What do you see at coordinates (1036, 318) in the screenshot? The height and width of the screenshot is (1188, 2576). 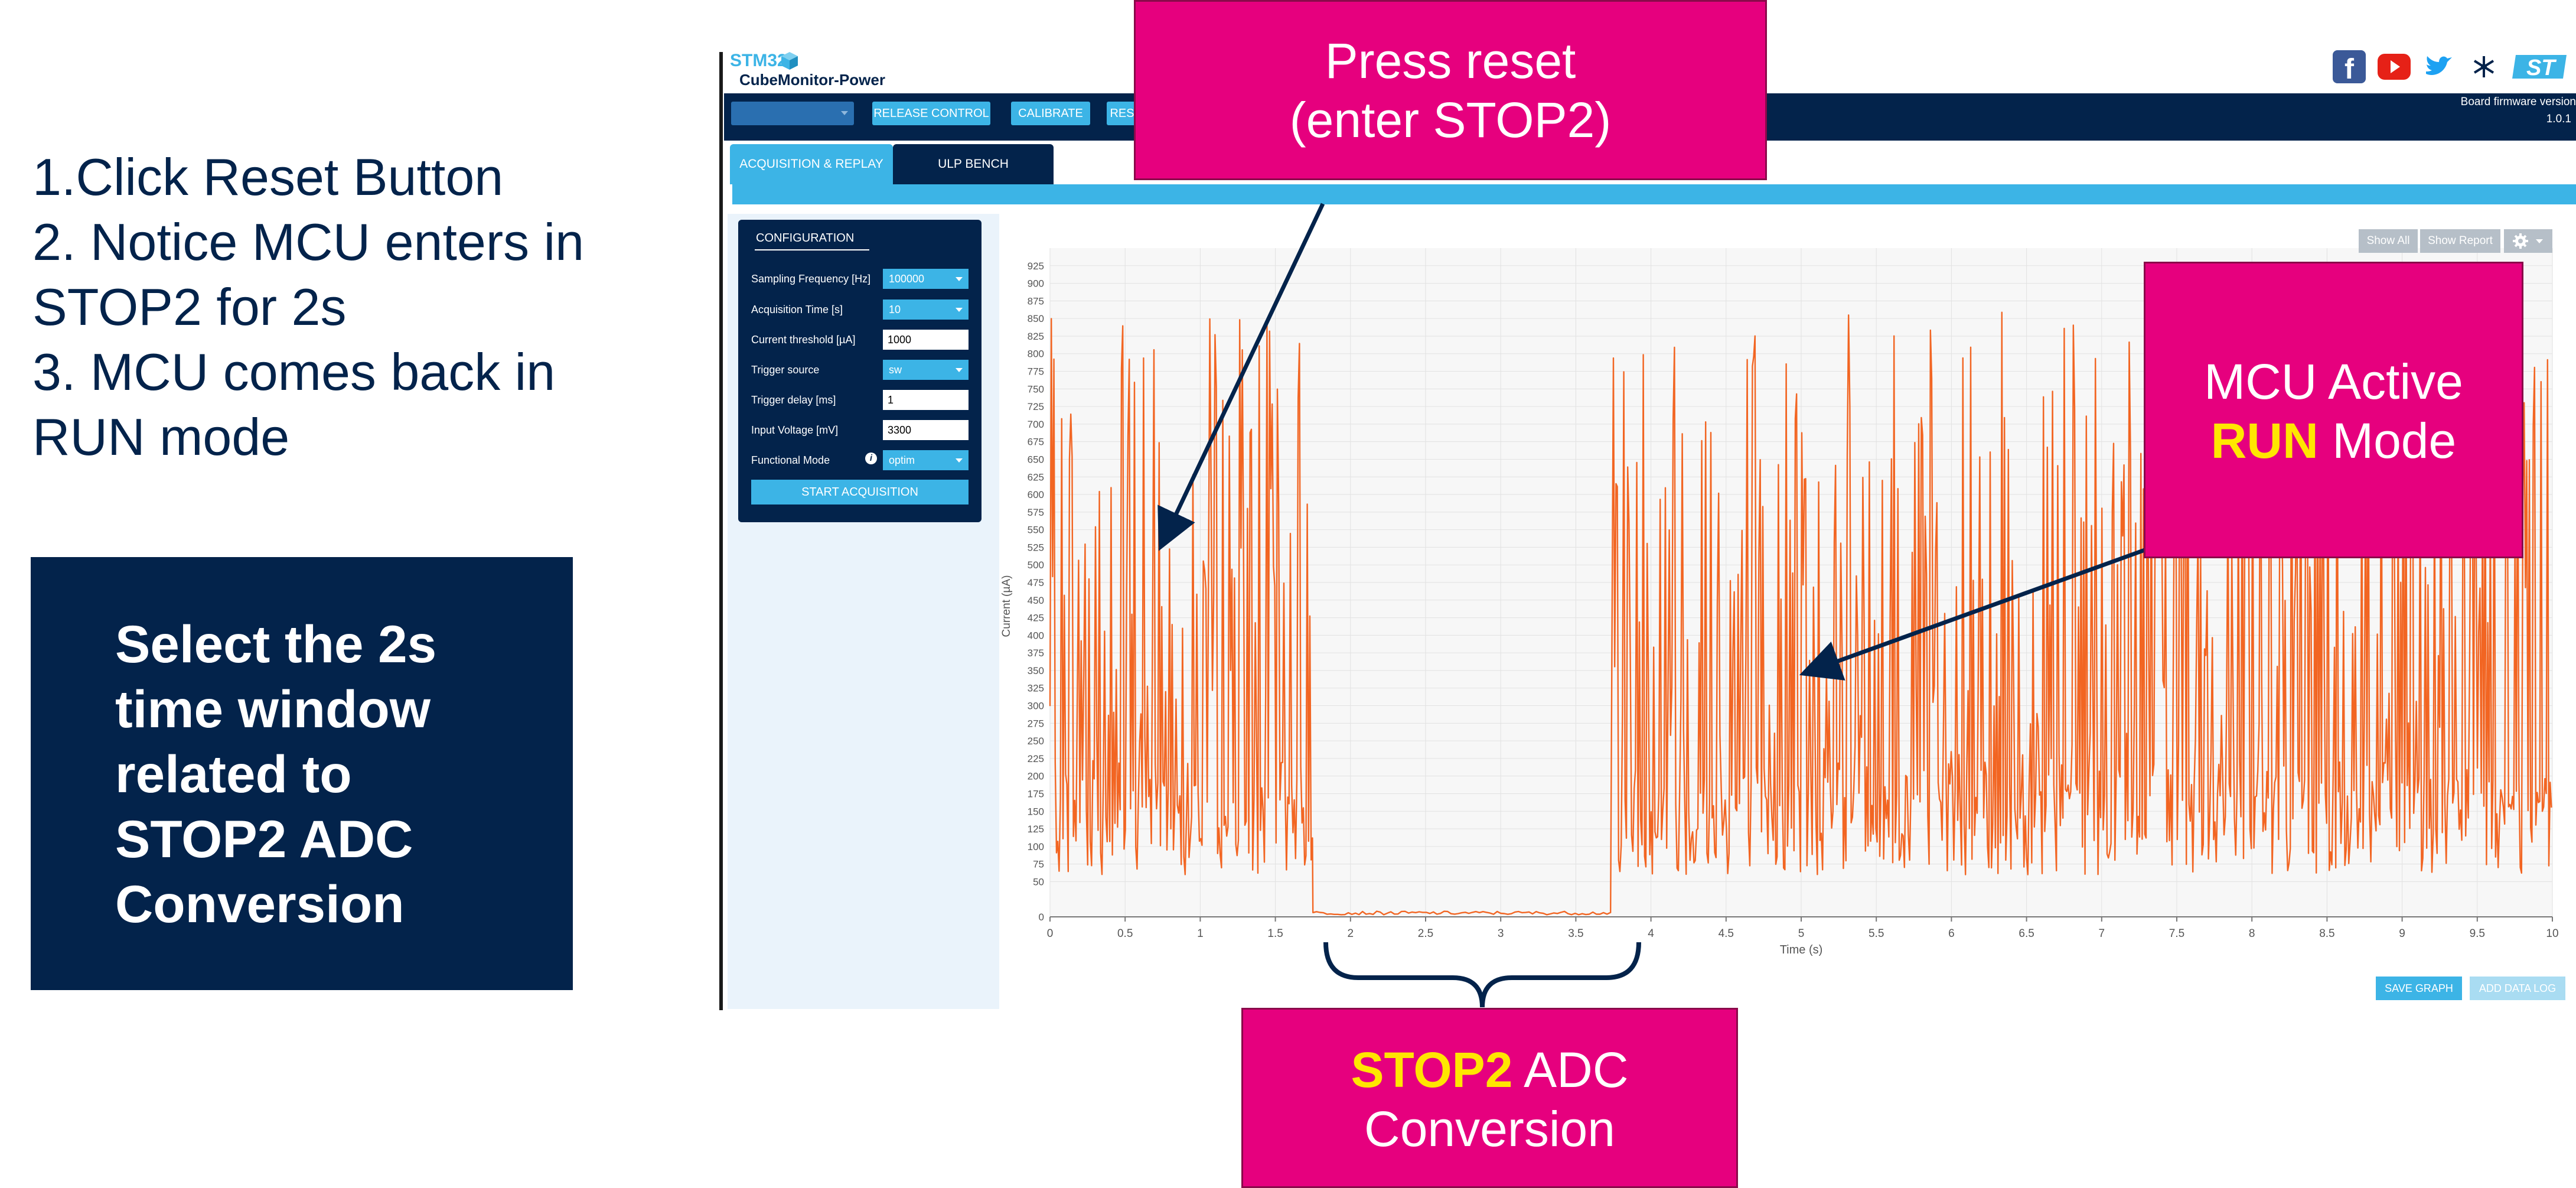 I see `y-tick-label: 850` at bounding box center [1036, 318].